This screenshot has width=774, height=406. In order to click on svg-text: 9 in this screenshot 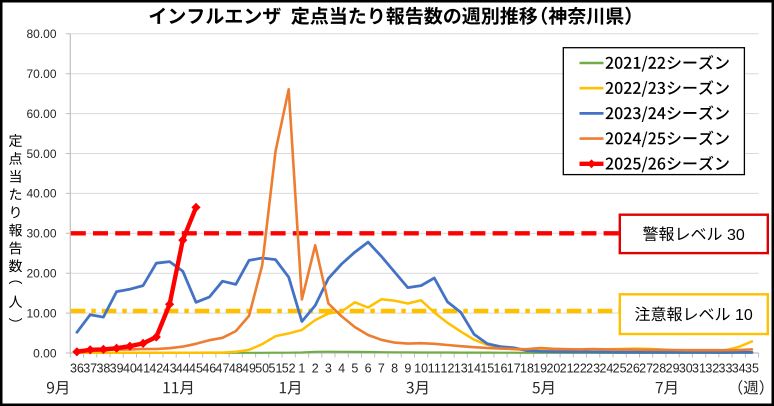, I will do `click(407, 369)`.